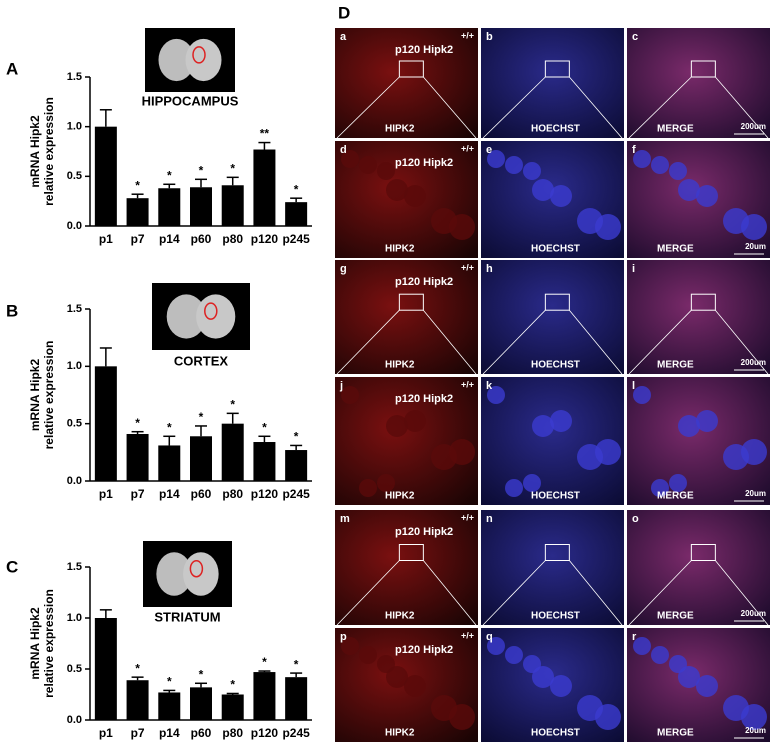 This screenshot has height=750, width=774. What do you see at coordinates (489, 150) in the screenshot?
I see `panel-letter: e` at bounding box center [489, 150].